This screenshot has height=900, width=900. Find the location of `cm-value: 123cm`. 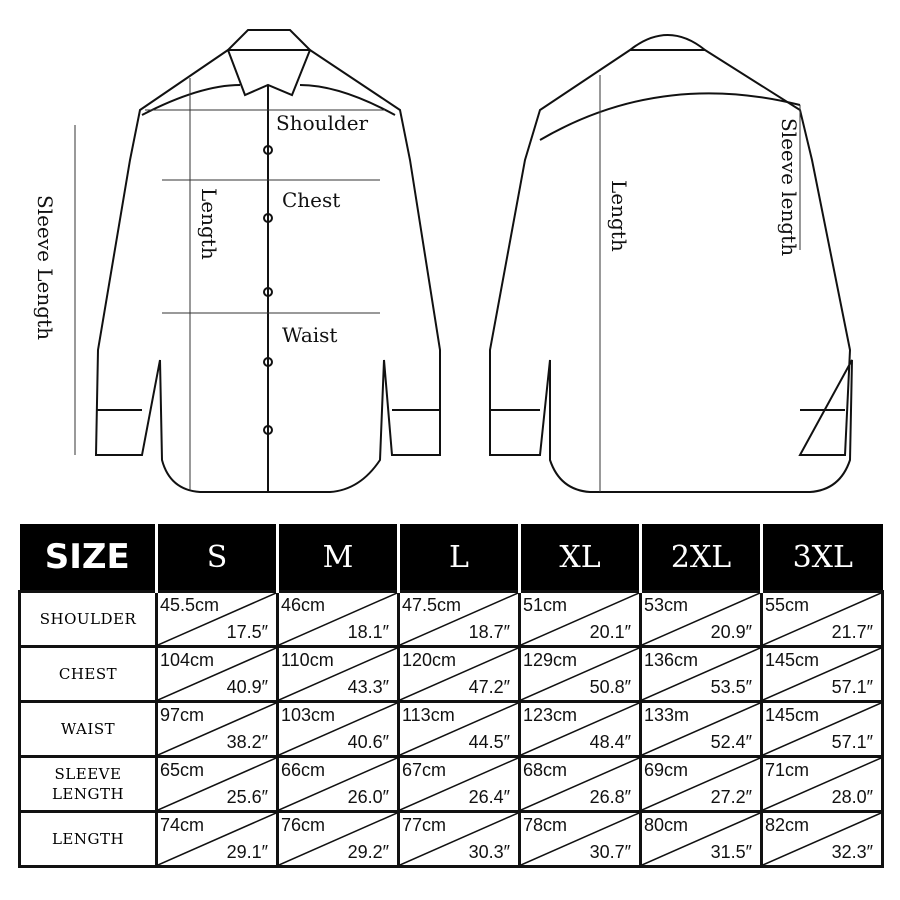

cm-value: 123cm is located at coordinates (550, 715).